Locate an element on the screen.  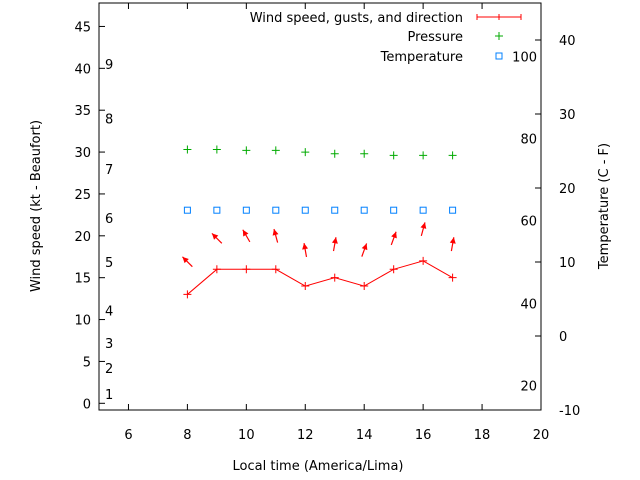
y2-tick-label: -10 is located at coordinates (569, 411).